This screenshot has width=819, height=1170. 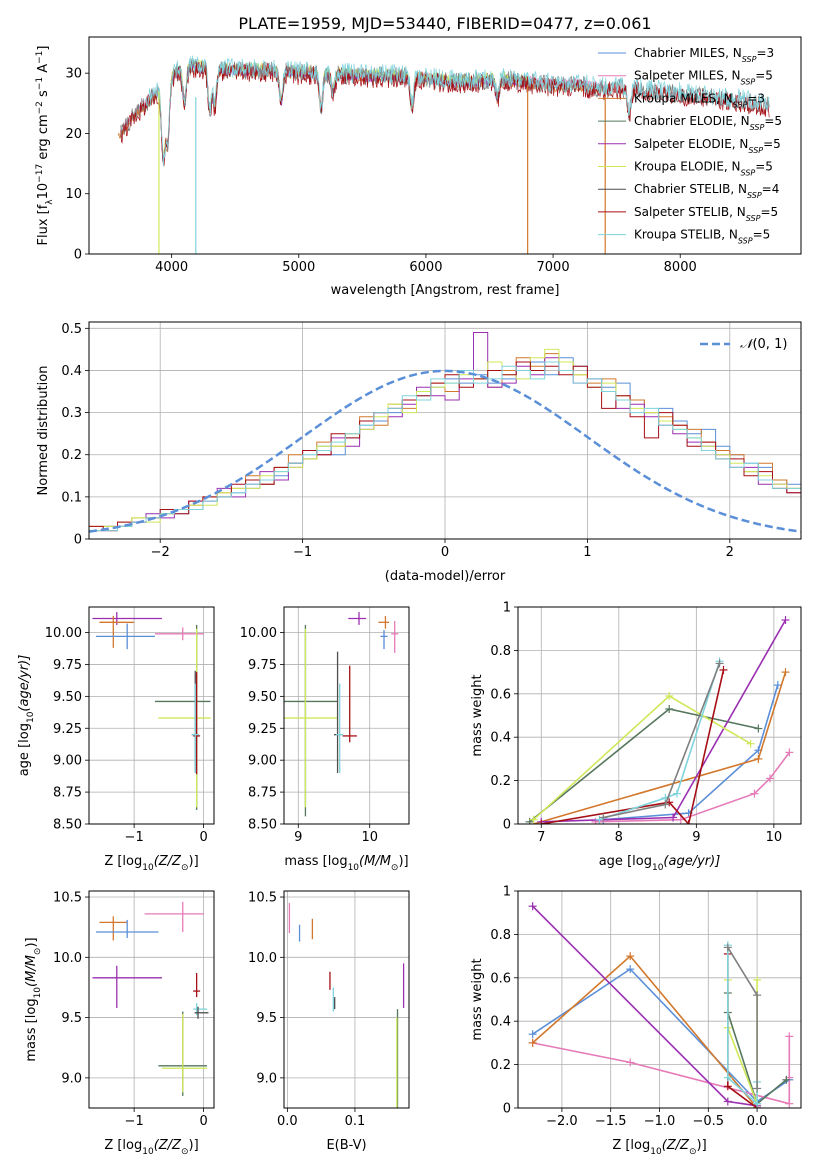 What do you see at coordinates (71, 413) in the screenshot?
I see `y-tick-label: 0.3` at bounding box center [71, 413].